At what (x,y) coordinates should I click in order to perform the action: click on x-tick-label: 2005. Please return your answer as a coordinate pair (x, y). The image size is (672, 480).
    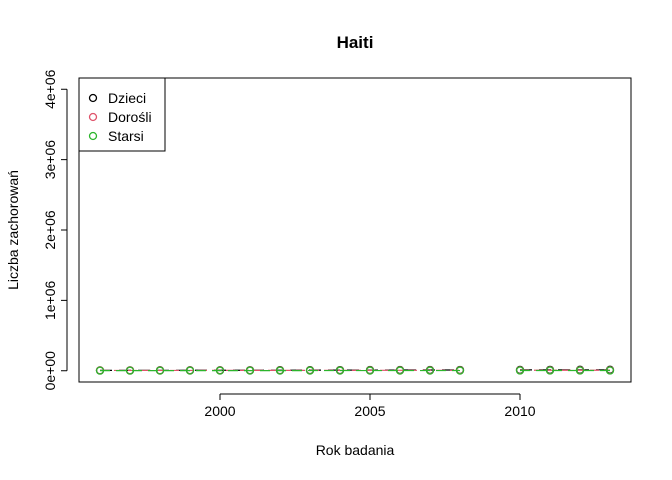
    Looking at the image, I should click on (369, 411).